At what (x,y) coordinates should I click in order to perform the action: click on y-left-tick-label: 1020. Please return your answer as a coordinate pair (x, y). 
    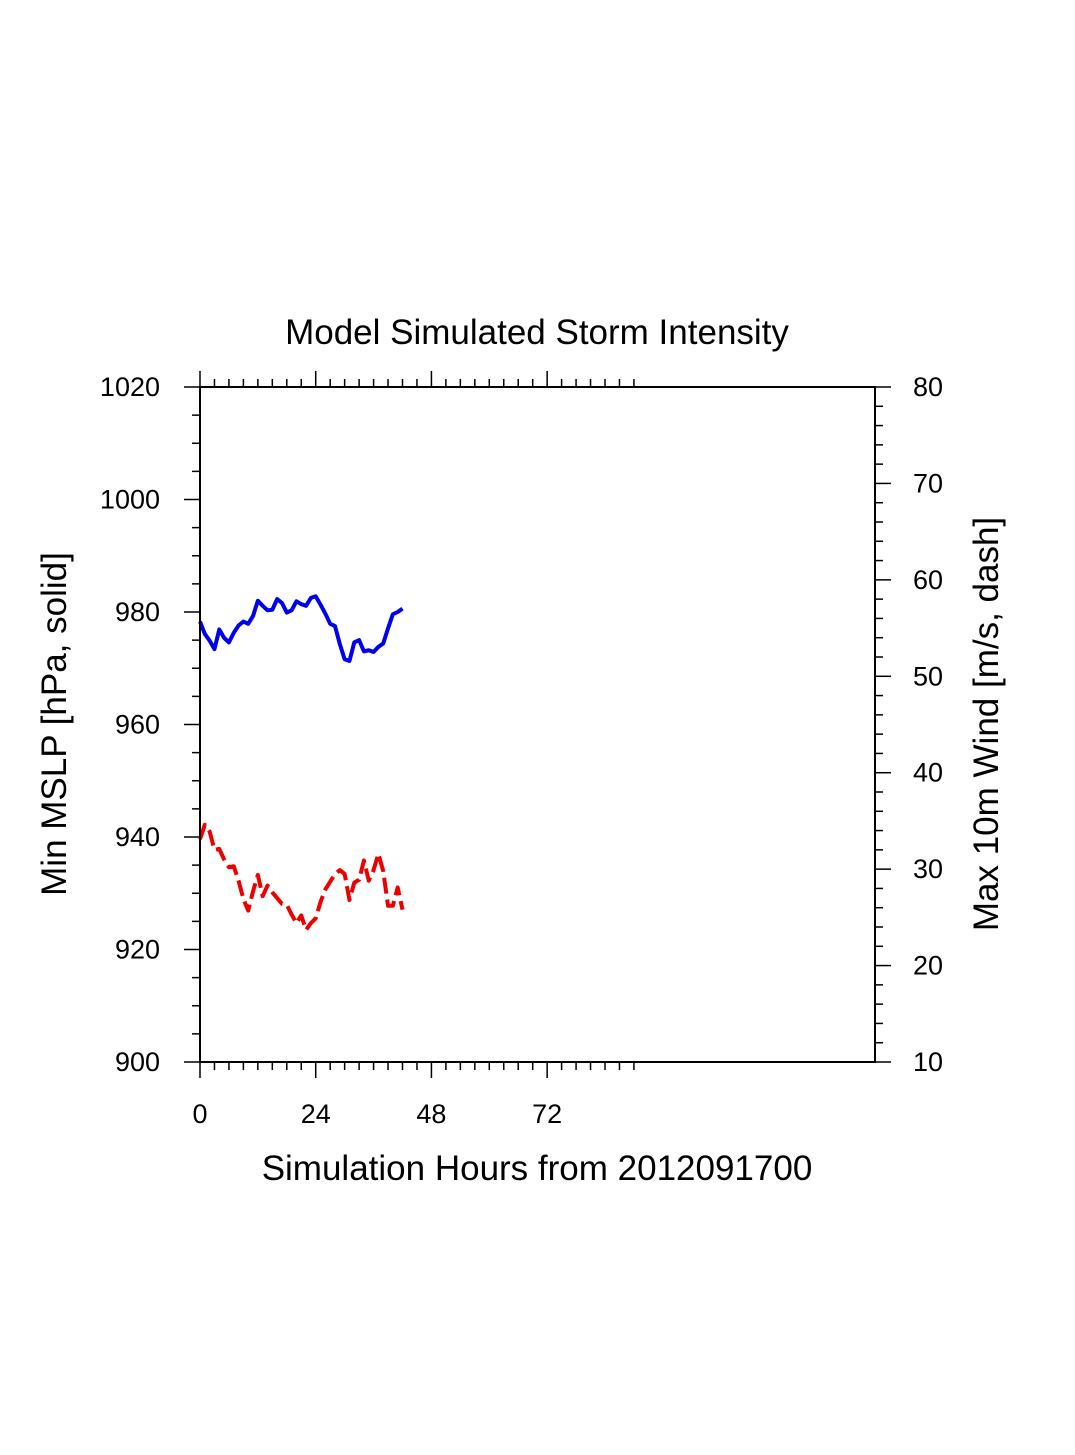
    Looking at the image, I should click on (130, 387).